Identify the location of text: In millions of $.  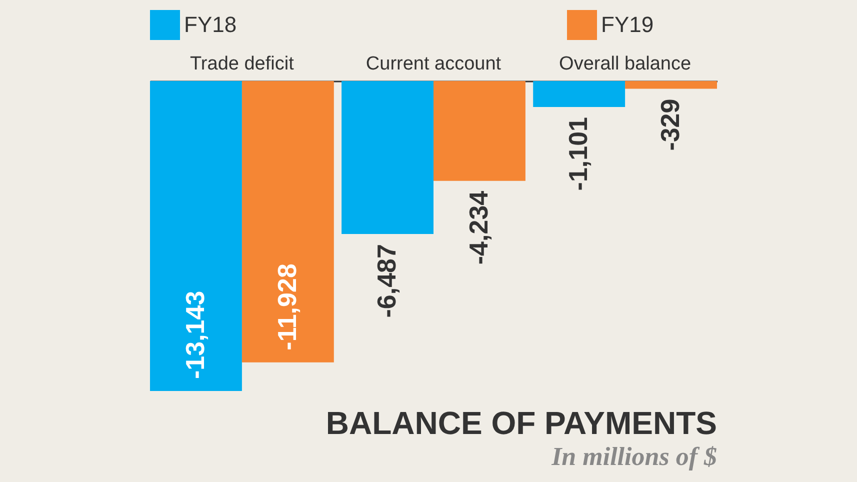
(633, 456).